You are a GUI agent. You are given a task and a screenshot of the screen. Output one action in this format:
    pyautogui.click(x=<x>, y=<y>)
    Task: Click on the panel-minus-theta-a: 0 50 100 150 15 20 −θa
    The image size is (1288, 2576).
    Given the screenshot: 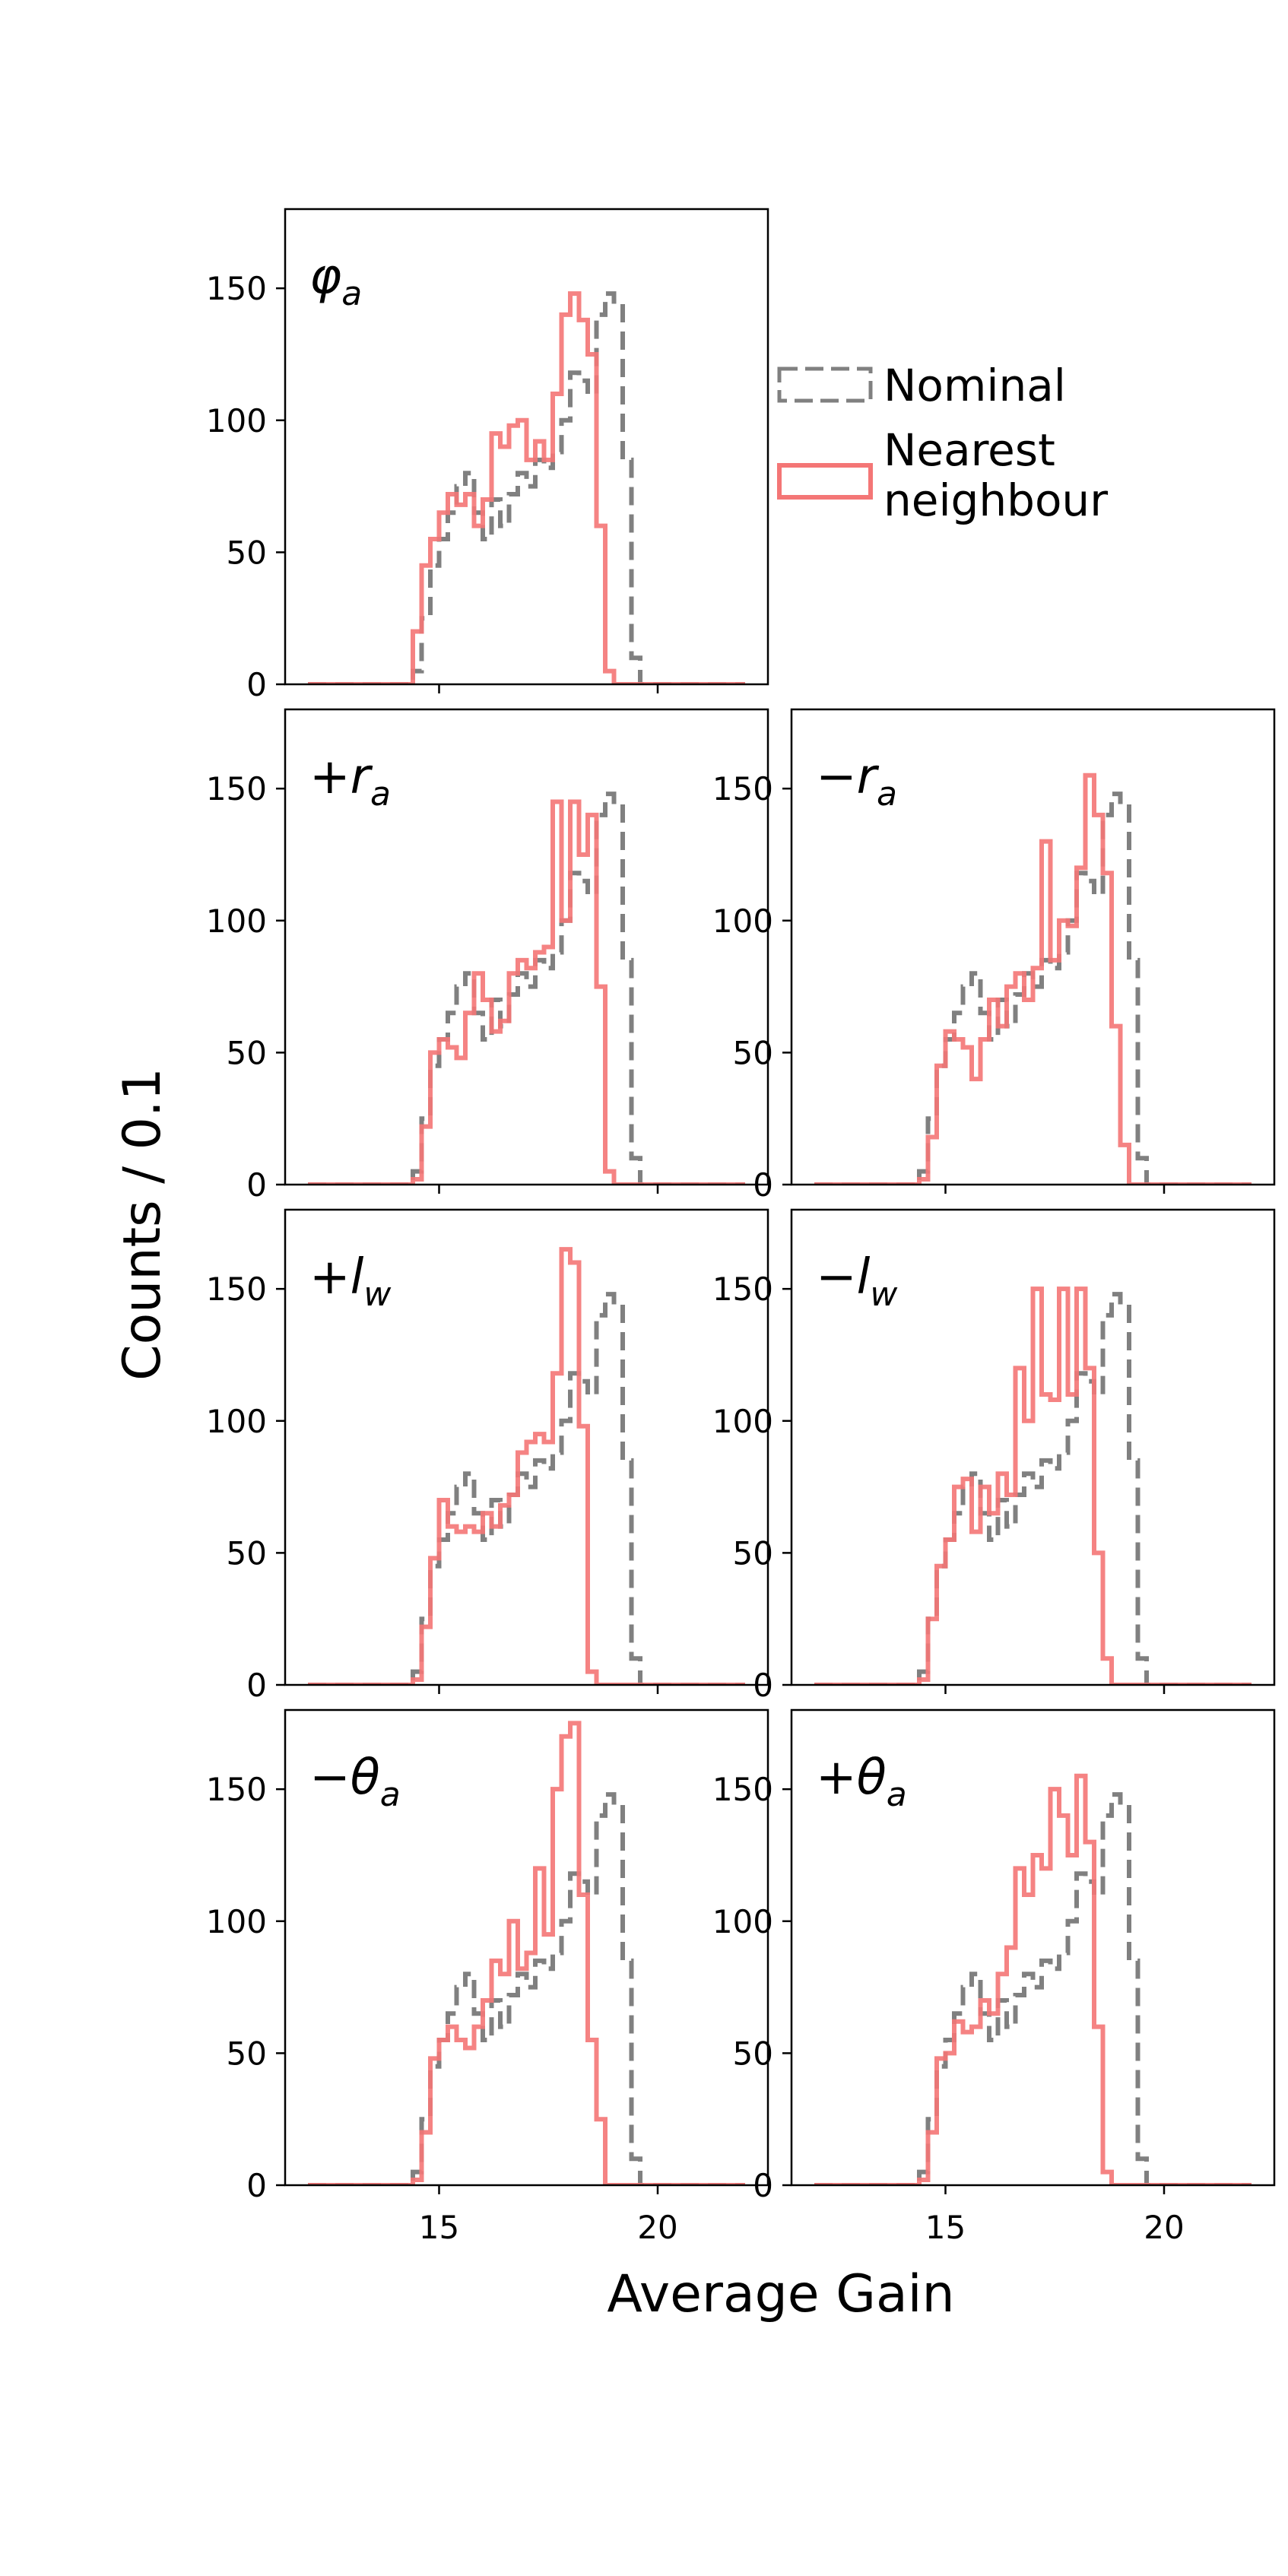 What is the action you would take?
    pyautogui.click(x=488, y=1977)
    